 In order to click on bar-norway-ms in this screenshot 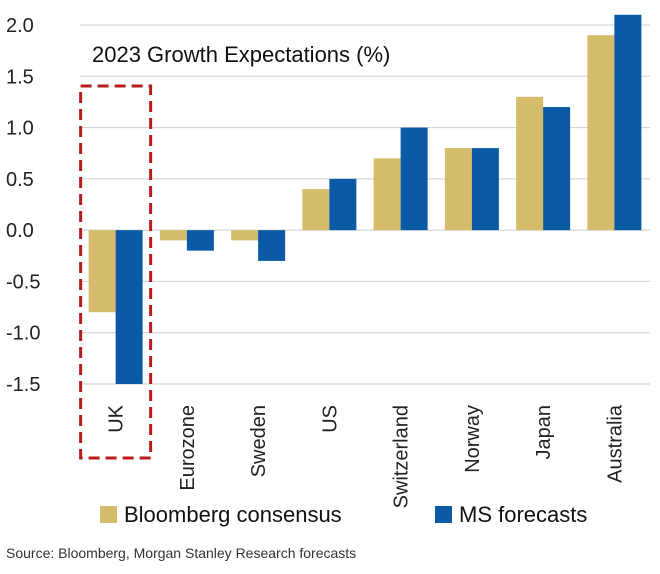, I will do `click(485, 189)`.